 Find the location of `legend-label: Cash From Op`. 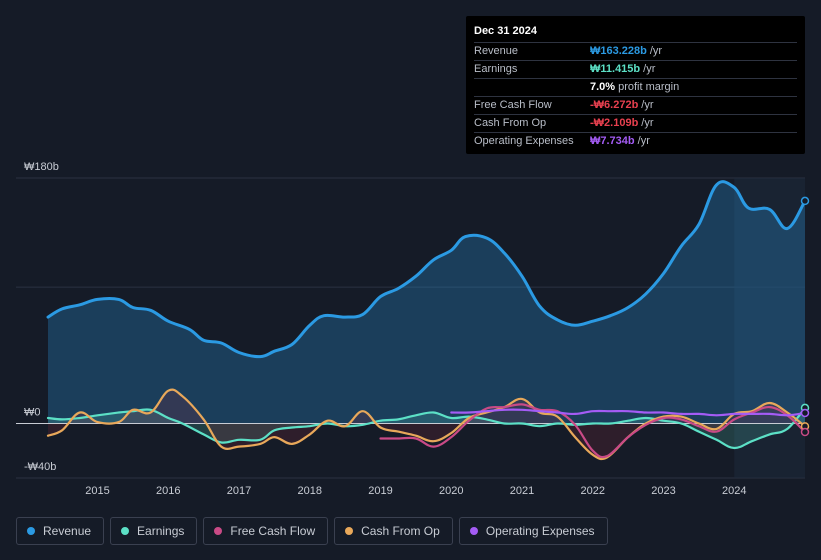

legend-label: Cash From Op is located at coordinates (400, 531).